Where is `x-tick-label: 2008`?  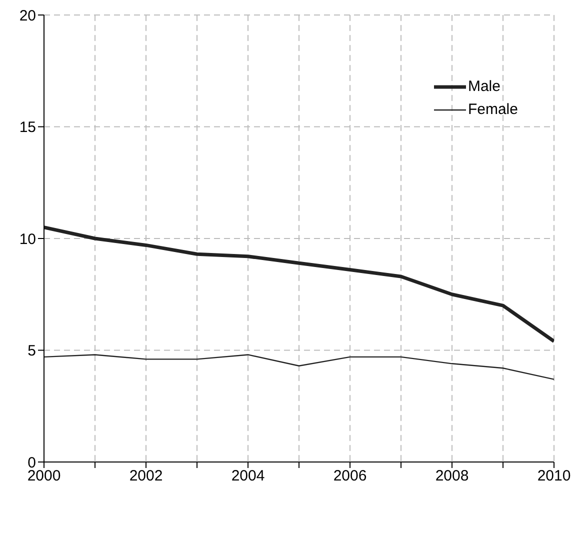
x-tick-label: 2008 is located at coordinates (452, 476).